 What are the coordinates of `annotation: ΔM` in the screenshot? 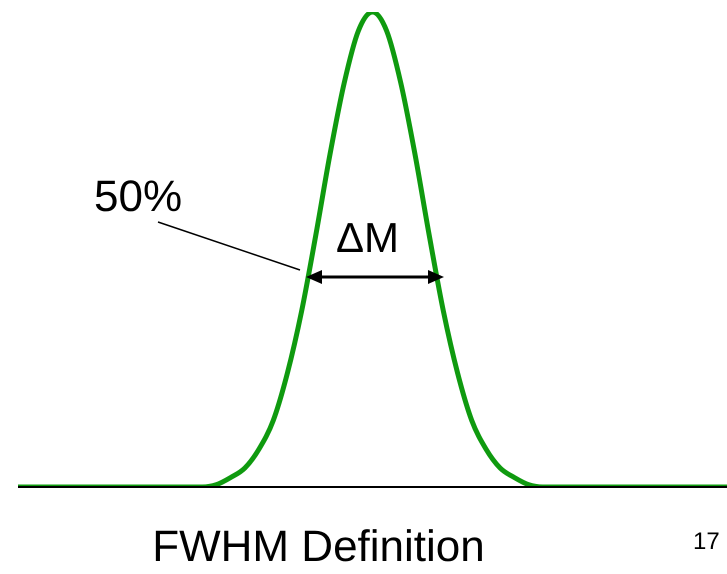 It's located at (368, 238).